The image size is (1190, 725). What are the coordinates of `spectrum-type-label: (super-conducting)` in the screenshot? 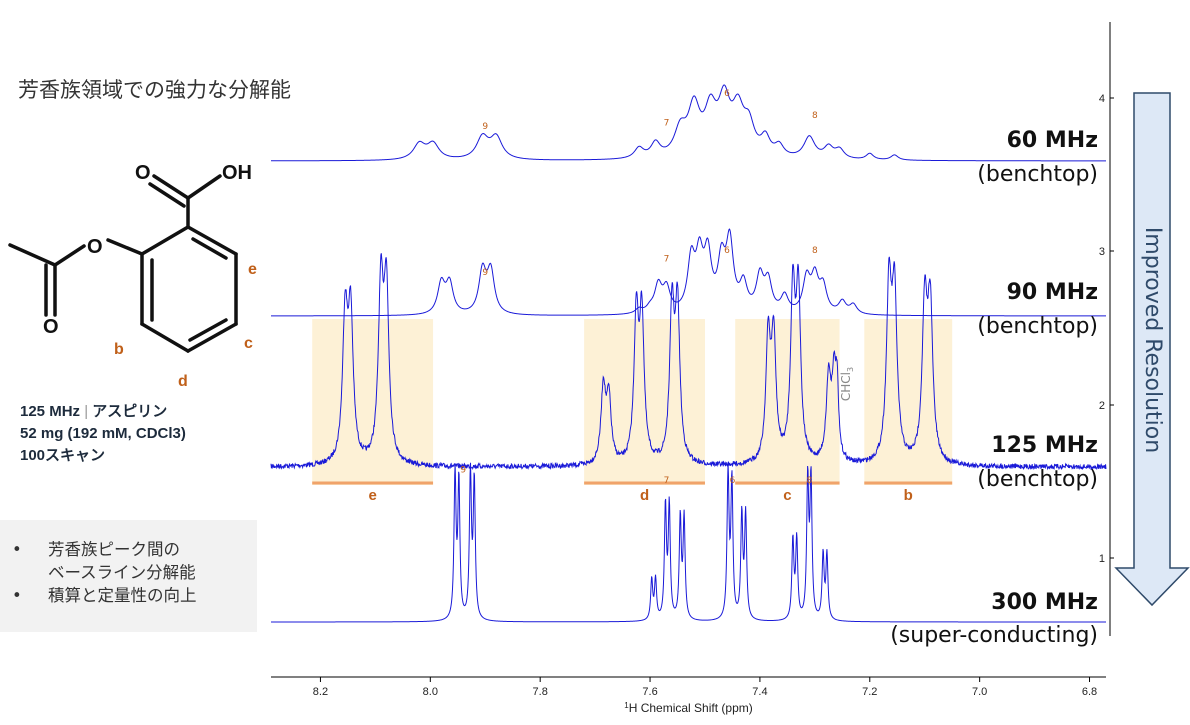 It's located at (994, 635).